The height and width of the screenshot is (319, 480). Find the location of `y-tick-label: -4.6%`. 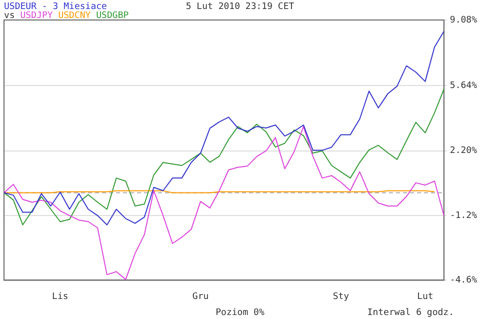

y-tick-label: -4.6% is located at coordinates (464, 281).